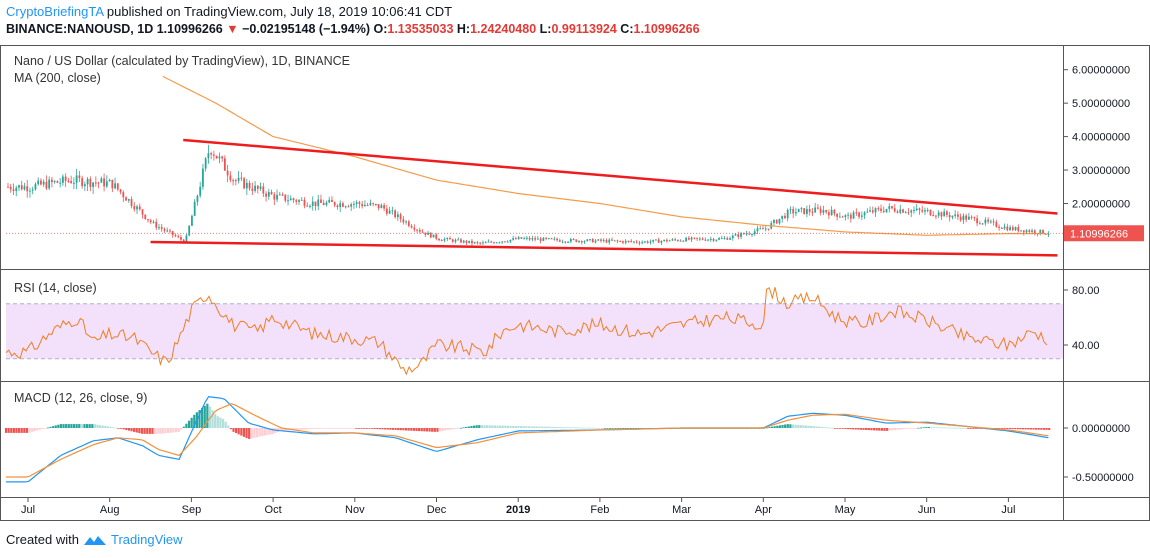 This screenshot has height=558, width=1150. Describe the element at coordinates (599, 510) in the screenshot. I see `time-tick-label: Feb` at that location.